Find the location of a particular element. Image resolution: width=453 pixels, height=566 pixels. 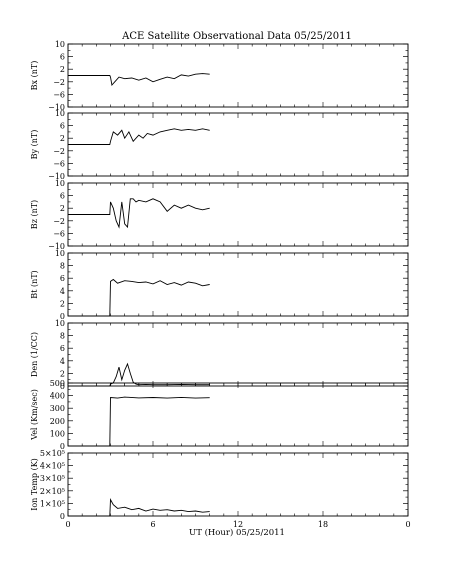

x-axis-label: UT (Hour) 05/25/2011 is located at coordinates (237, 532).